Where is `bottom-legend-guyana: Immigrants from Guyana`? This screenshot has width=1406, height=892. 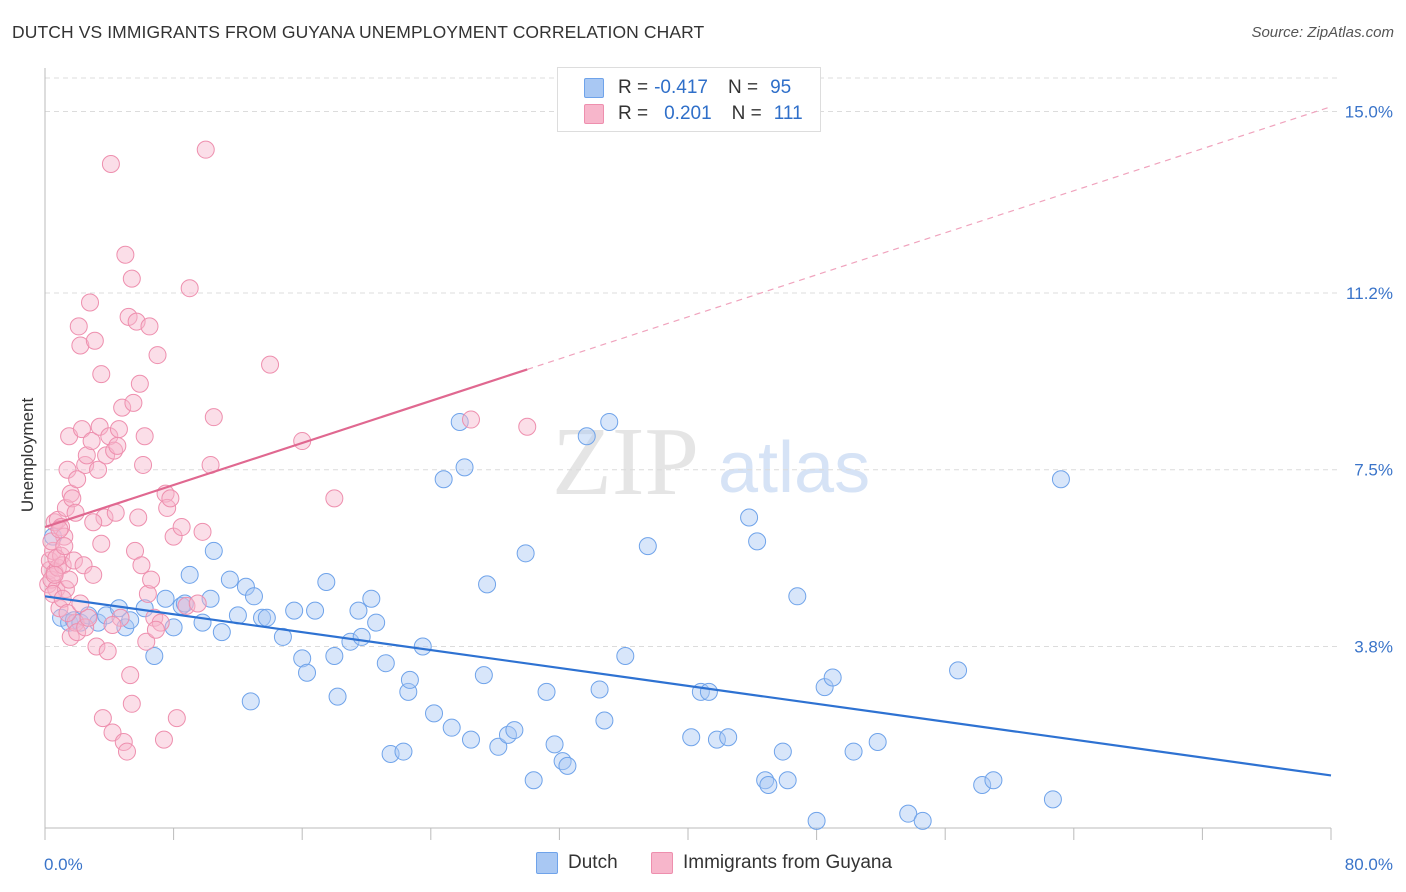
bottom-legend-guyana: Immigrants from Guyana is located at coordinates (771, 863).